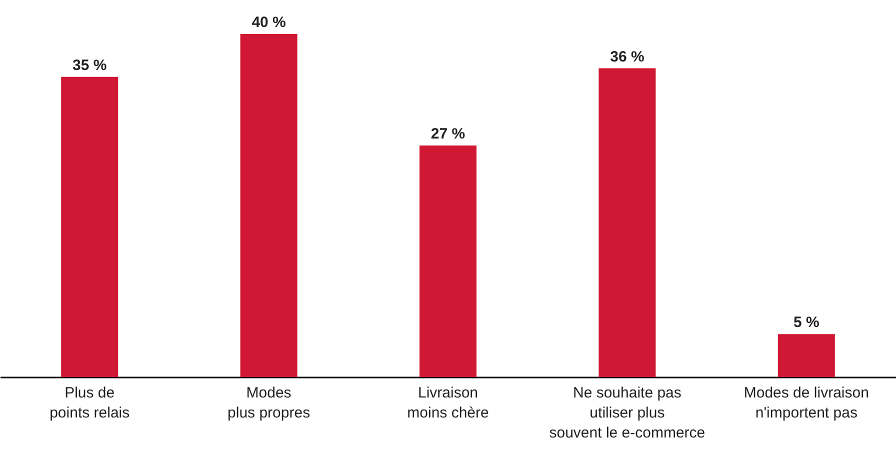  Describe the element at coordinates (806, 323) in the screenshot. I see `data-label: 5 %` at that location.